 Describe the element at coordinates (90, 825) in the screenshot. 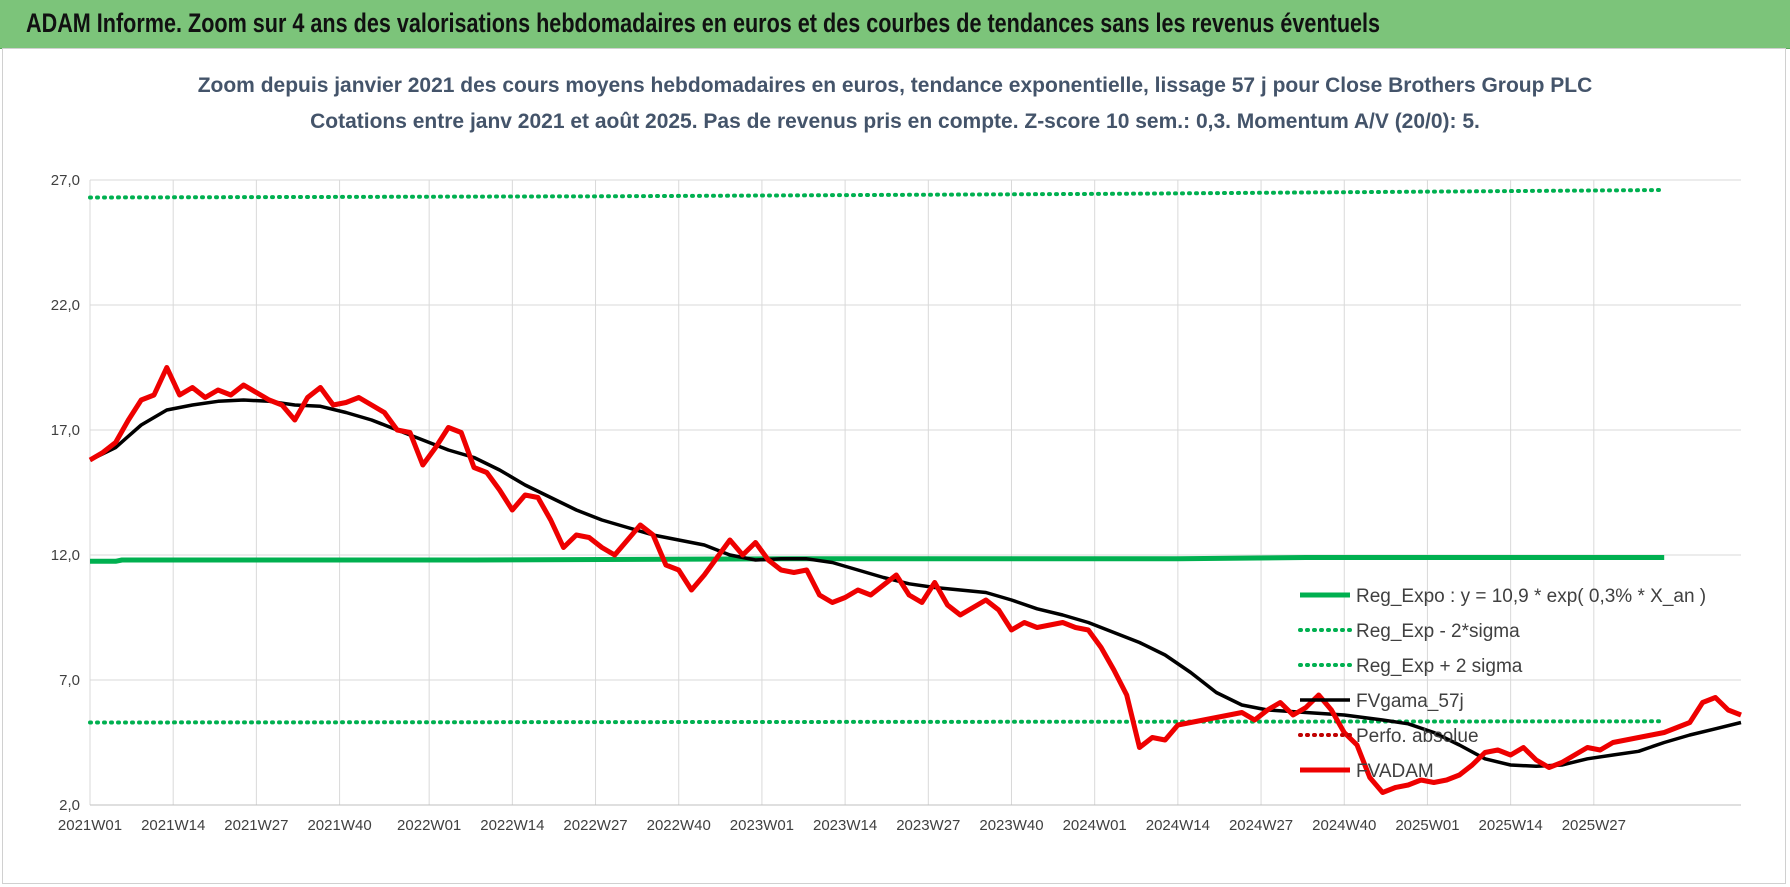

I see `x-tick-label: 2021W01` at that location.